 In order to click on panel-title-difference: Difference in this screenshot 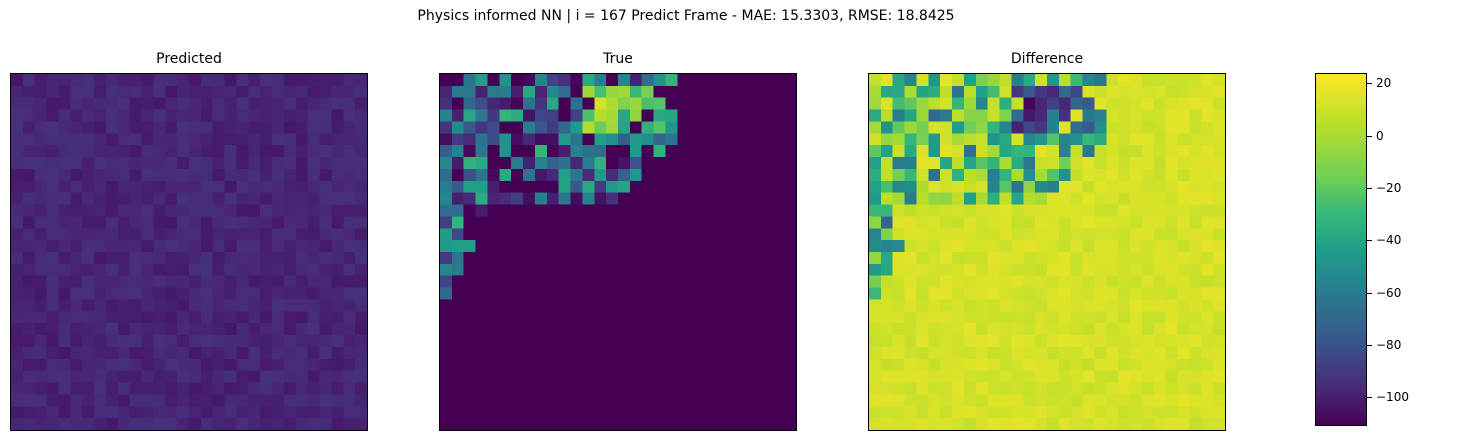, I will do `click(1047, 59)`.